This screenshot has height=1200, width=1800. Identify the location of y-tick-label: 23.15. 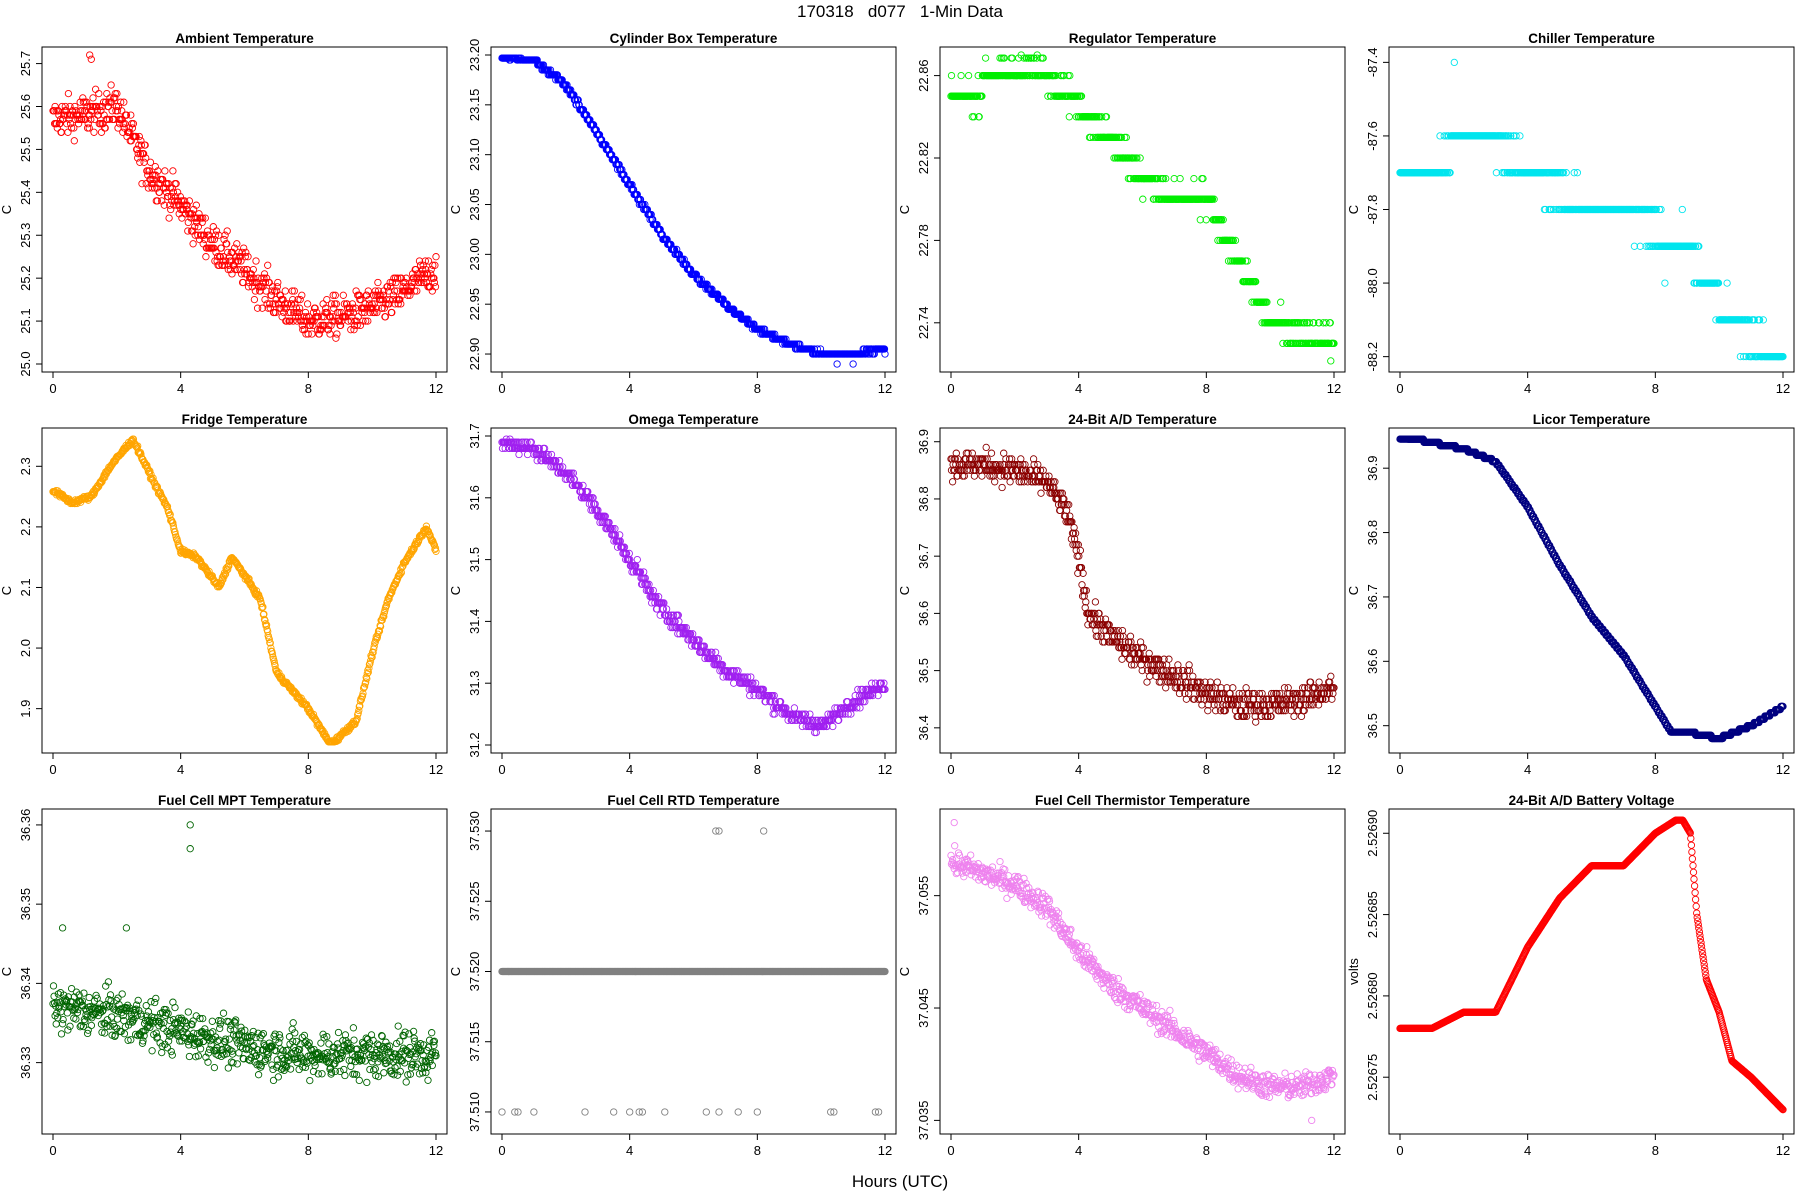
(474, 105).